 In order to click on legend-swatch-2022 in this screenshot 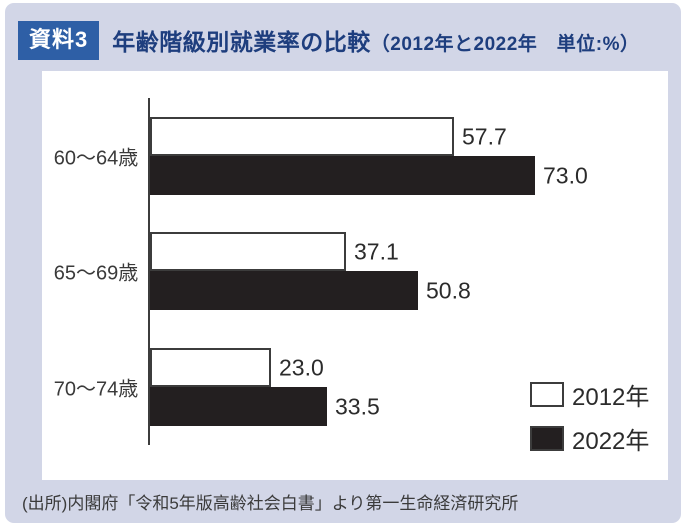, I will do `click(547, 438)`.